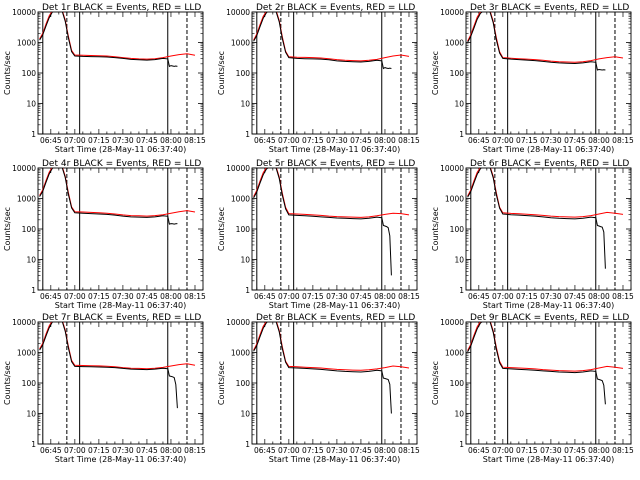 The height and width of the screenshot is (480, 640). What do you see at coordinates (121, 318) in the screenshot?
I see `panel-title: Det 7r BLACK = Events, RED = LLD` at bounding box center [121, 318].